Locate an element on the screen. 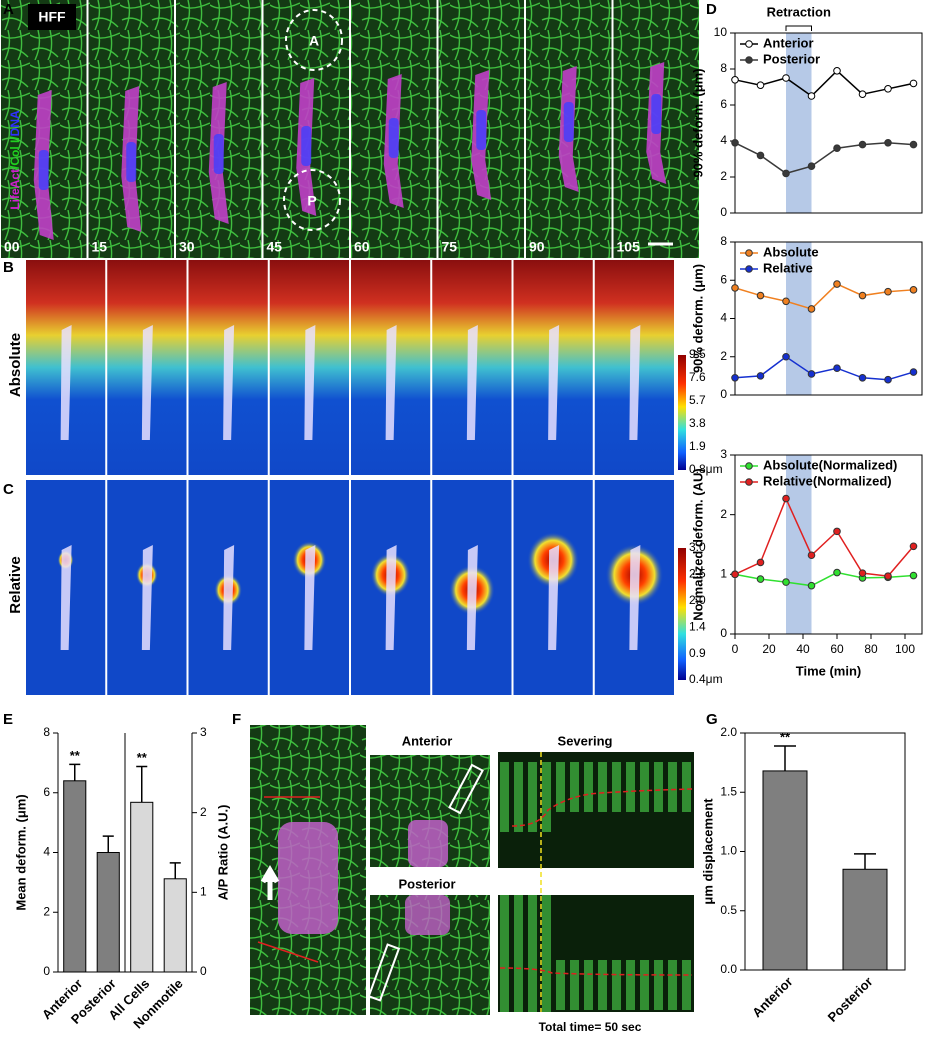 Image resolution: width=931 pixels, height=1050 pixels. trace is located at coordinates (602, 807).